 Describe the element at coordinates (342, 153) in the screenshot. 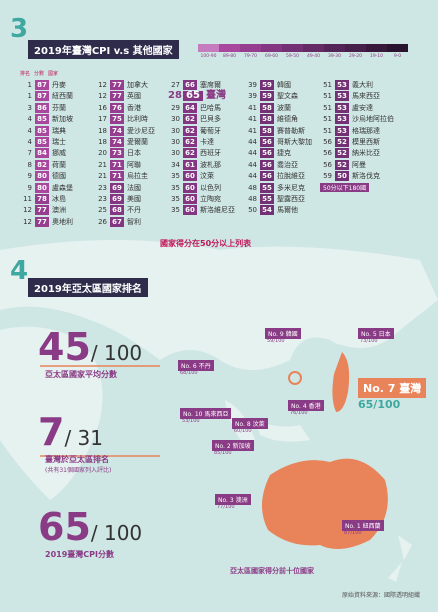

I see `score-box: 52` at that location.